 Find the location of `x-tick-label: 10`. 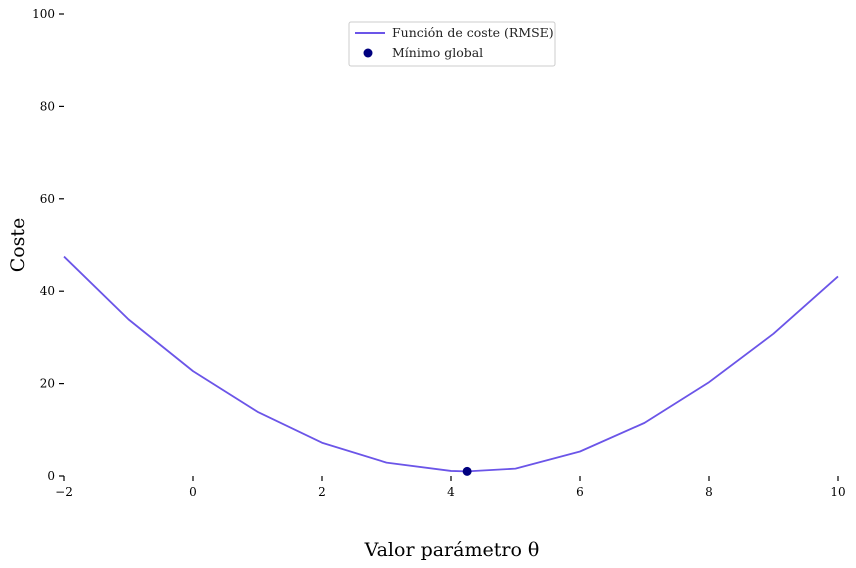

x-tick-label: 10 is located at coordinates (837, 492).